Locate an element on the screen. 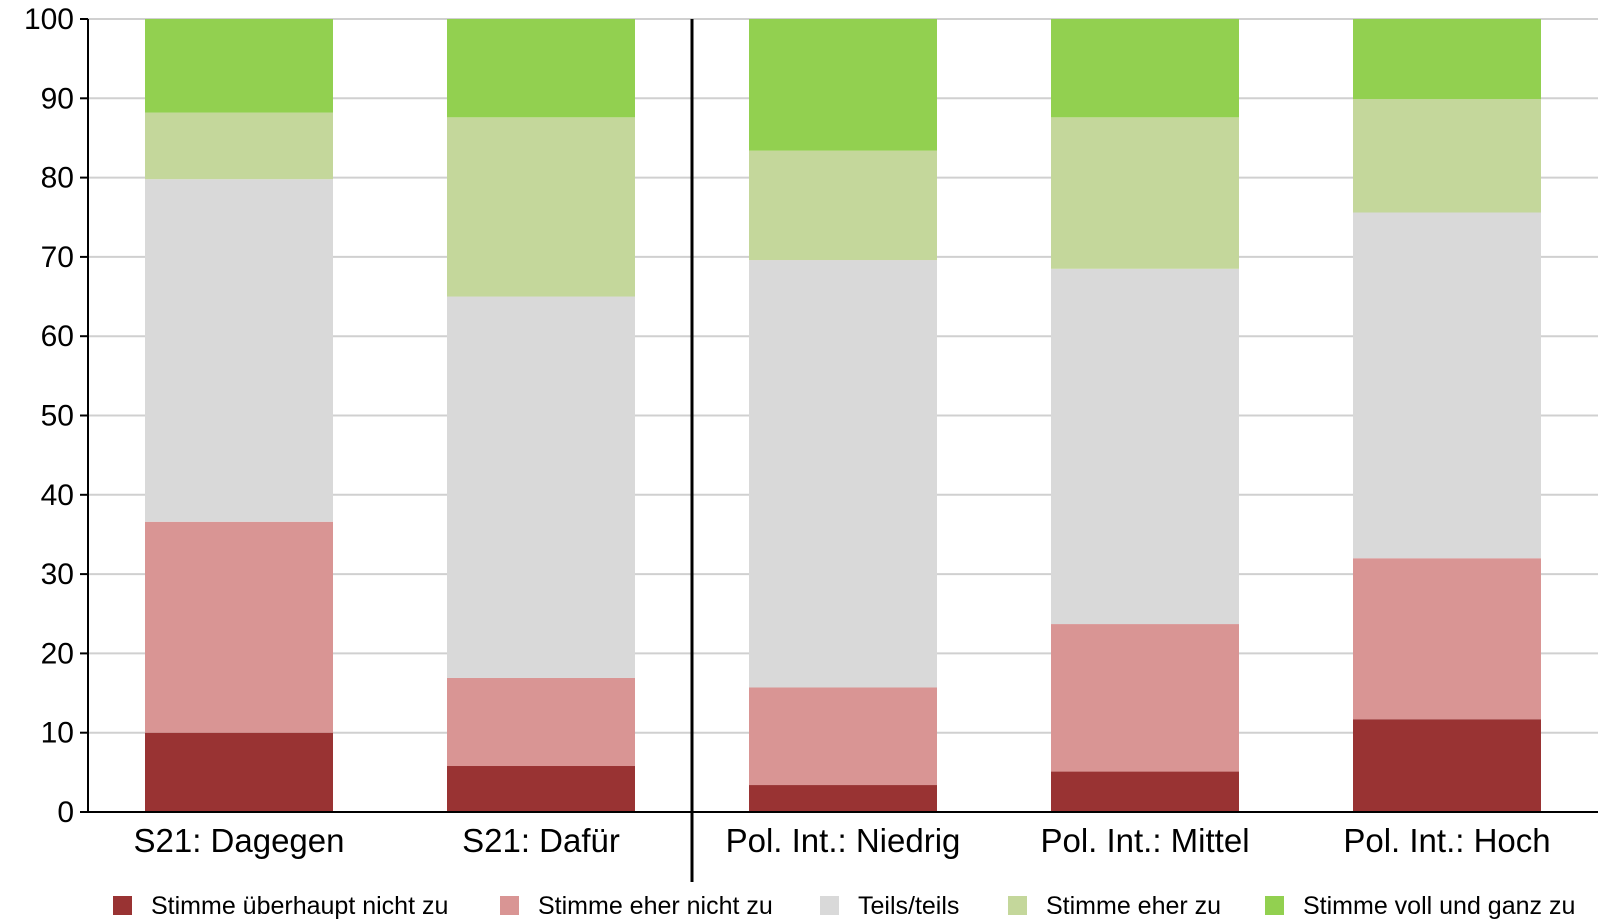  y-tick-label: 10 is located at coordinates (57, 733).